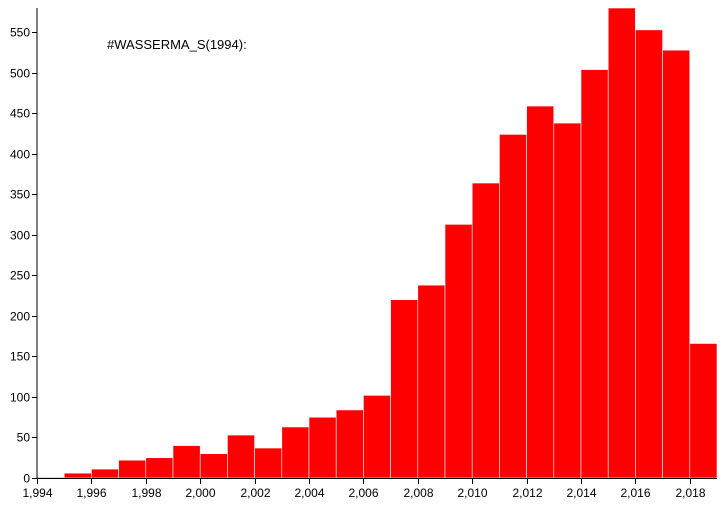 This screenshot has height=506, width=722. What do you see at coordinates (513, 306) in the screenshot?
I see `bar-2011` at bounding box center [513, 306].